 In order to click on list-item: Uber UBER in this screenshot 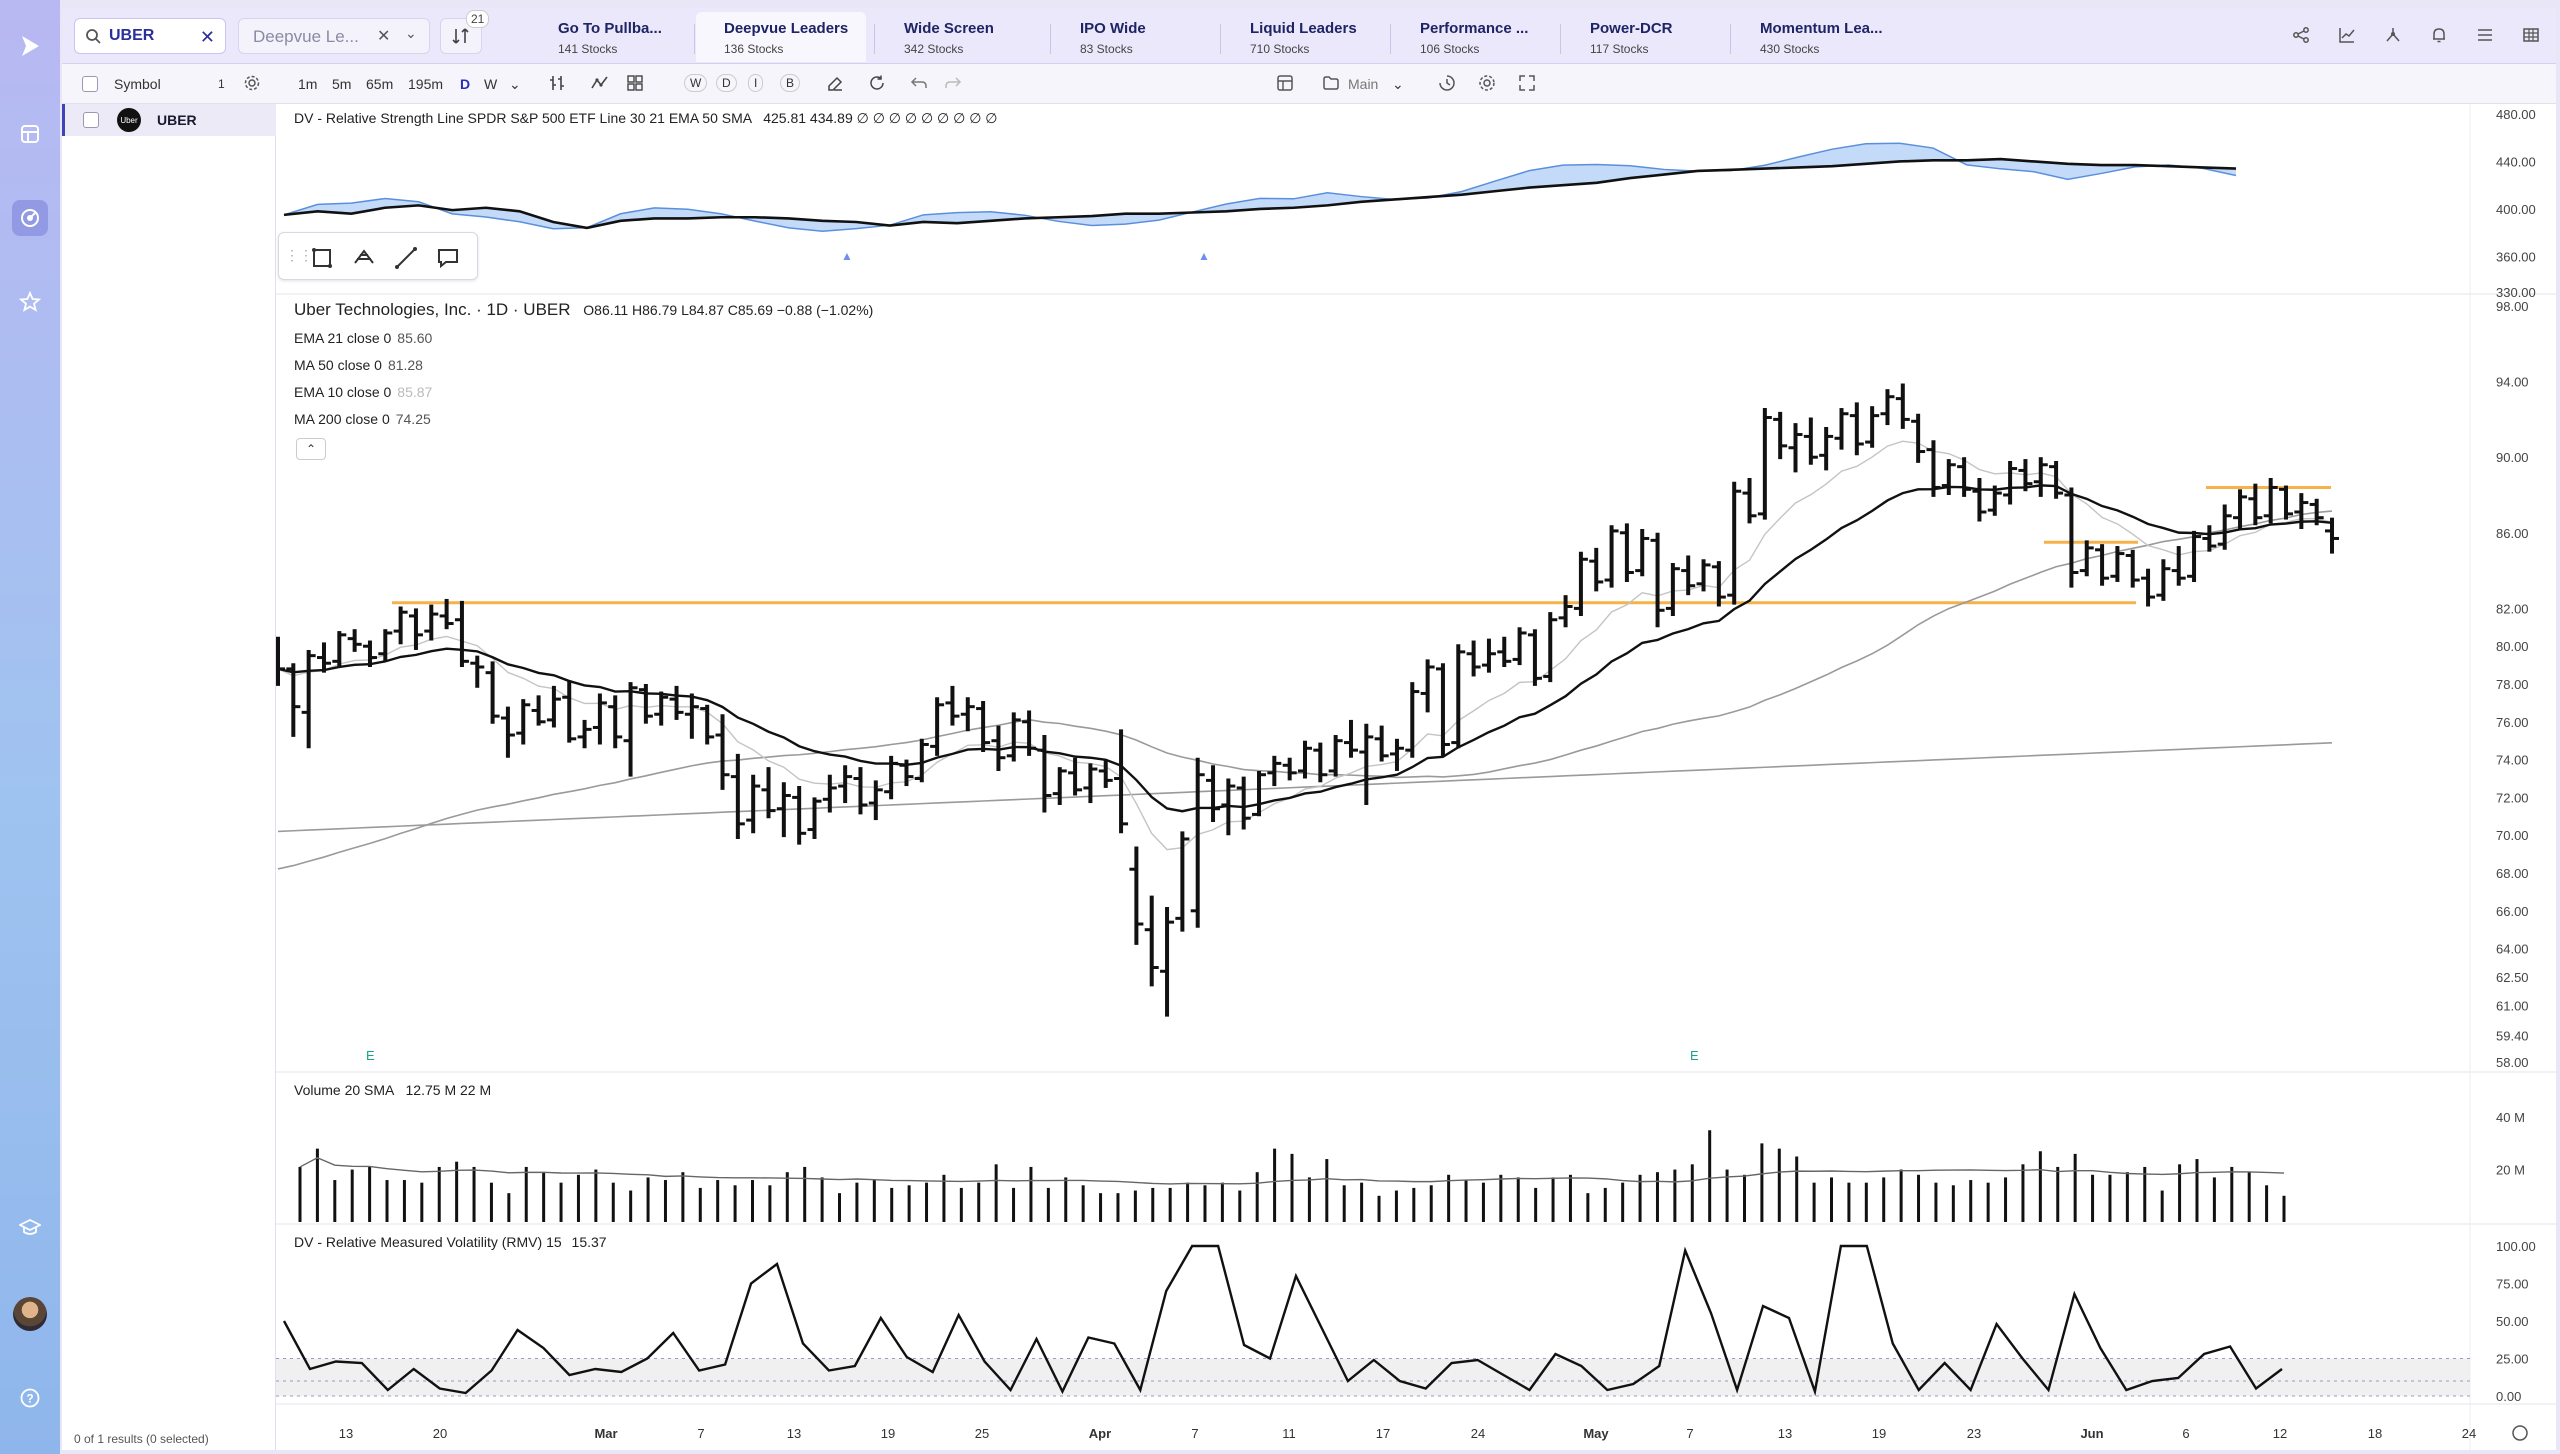, I will do `click(169, 120)`.